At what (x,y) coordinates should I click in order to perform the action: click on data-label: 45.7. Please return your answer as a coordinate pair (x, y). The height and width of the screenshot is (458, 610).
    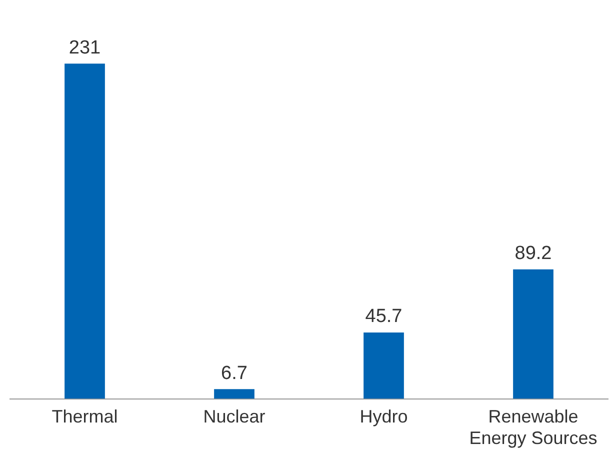
    Looking at the image, I should click on (383, 317).